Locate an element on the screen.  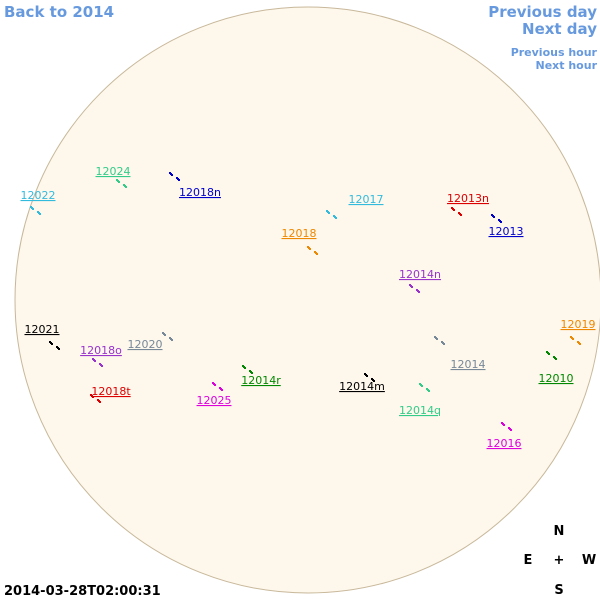
region-label: 12014n is located at coordinates (420, 274).